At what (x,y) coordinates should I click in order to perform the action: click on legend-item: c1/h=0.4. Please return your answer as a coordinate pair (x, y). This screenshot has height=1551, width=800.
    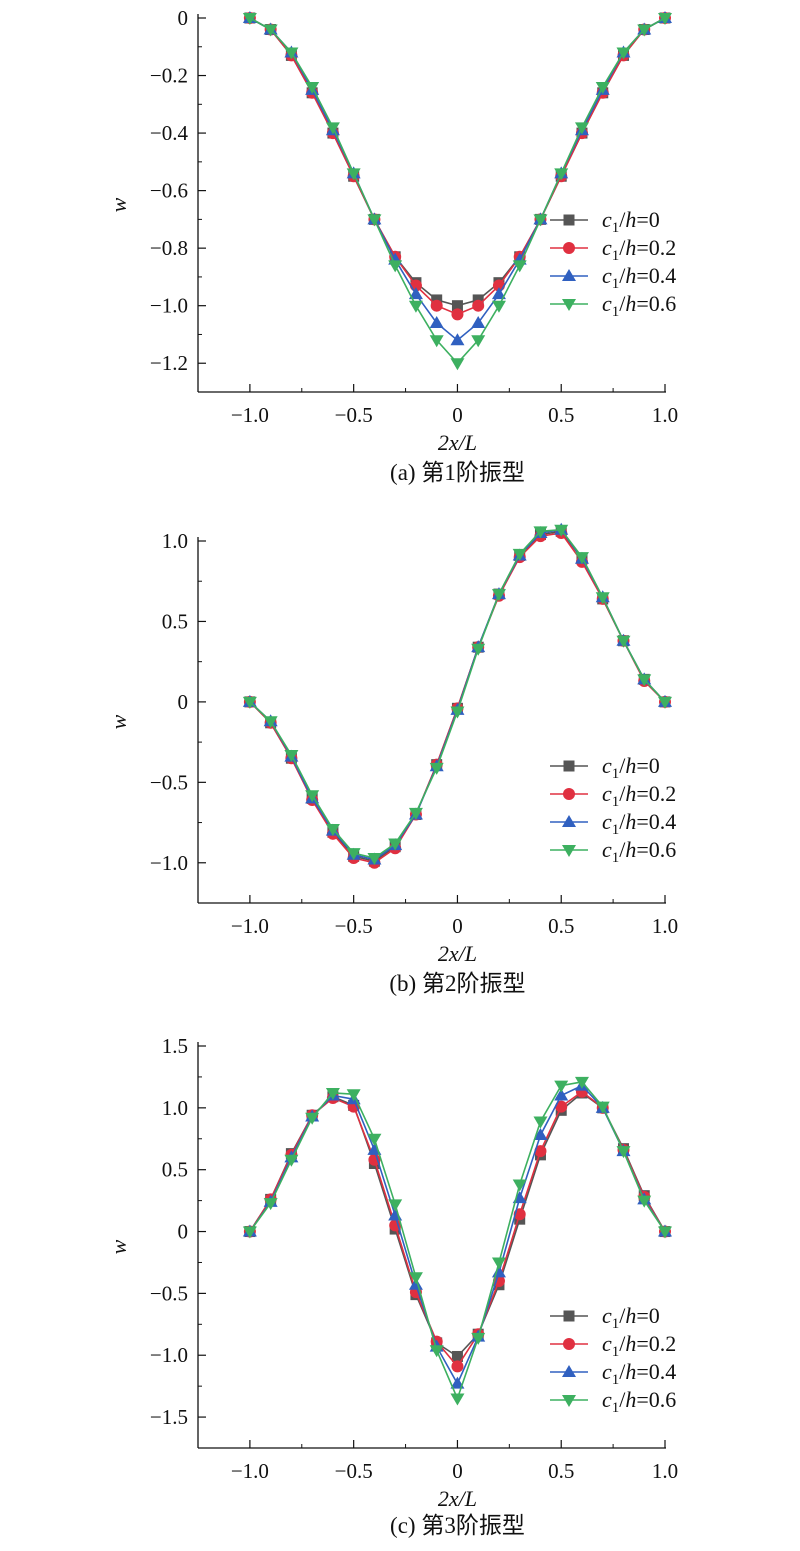
    Looking at the image, I should click on (613, 1373).